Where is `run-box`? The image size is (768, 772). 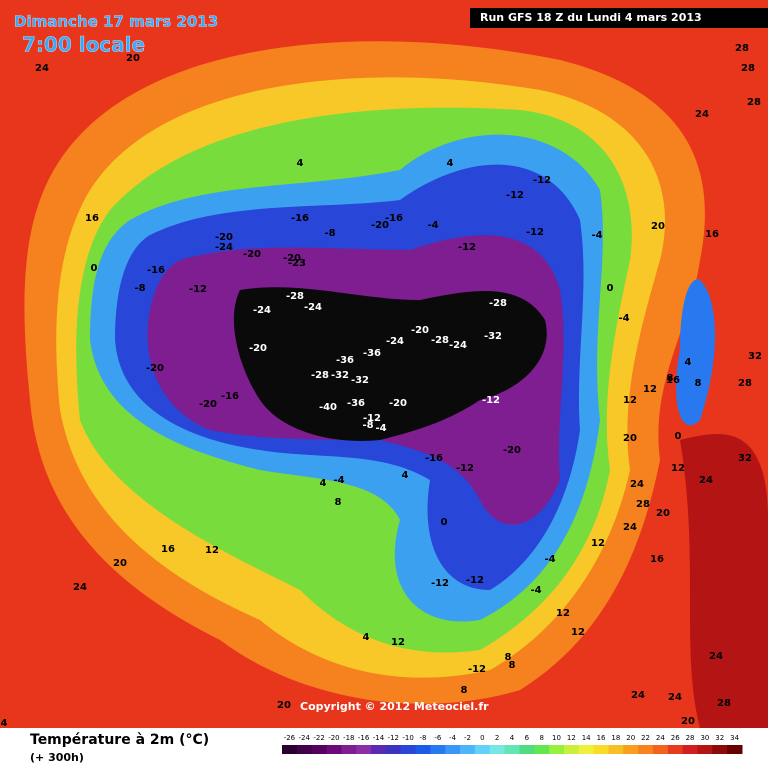
run-box is located at coordinates (619, 18).